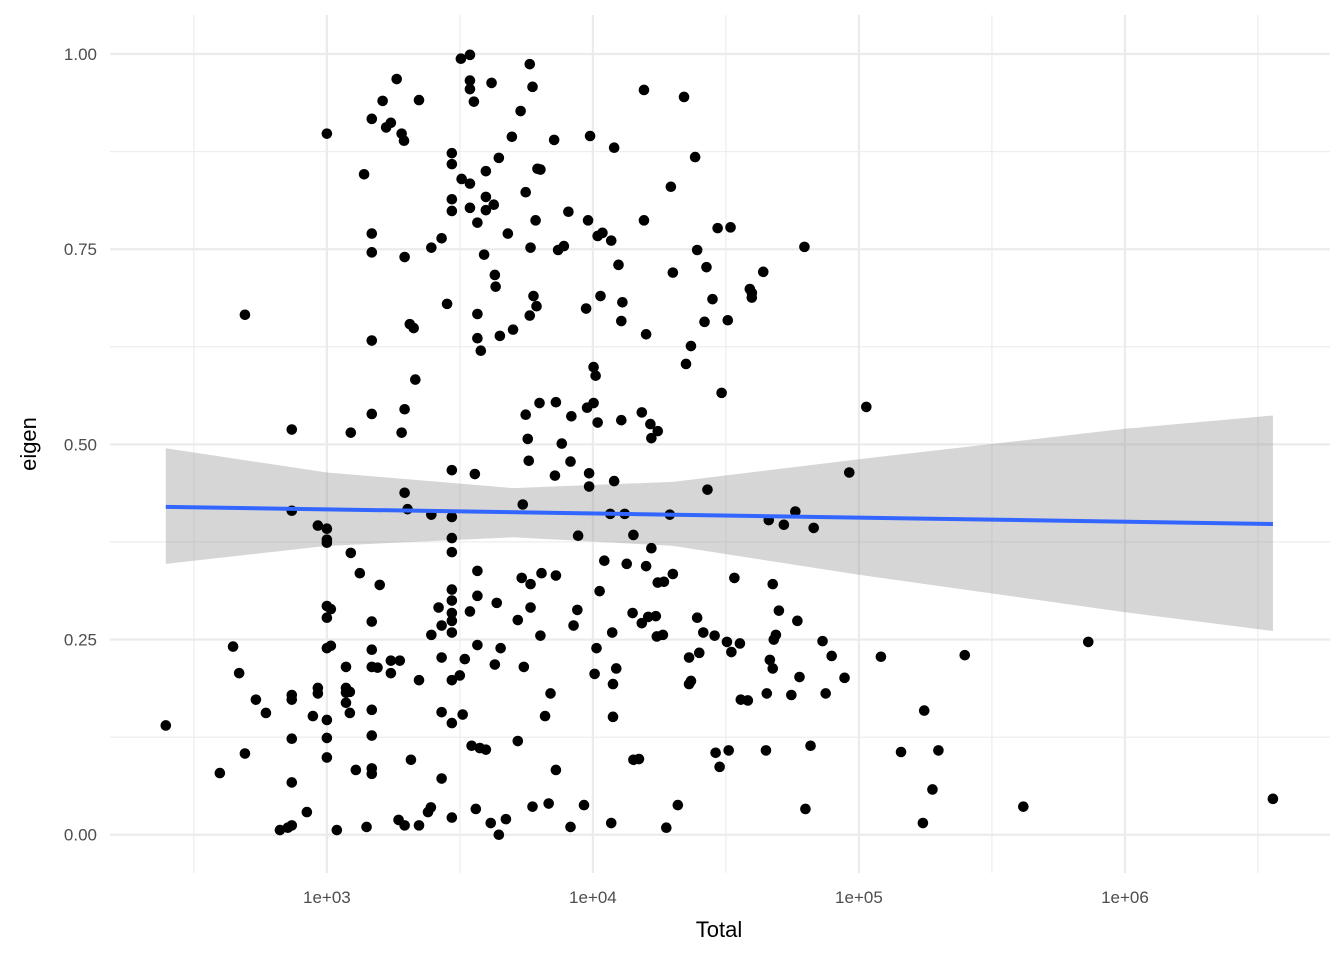 Image resolution: width=1344 pixels, height=960 pixels. What do you see at coordinates (1125, 897) in the screenshot?
I see `x-tick-label: 1e+06` at bounding box center [1125, 897].